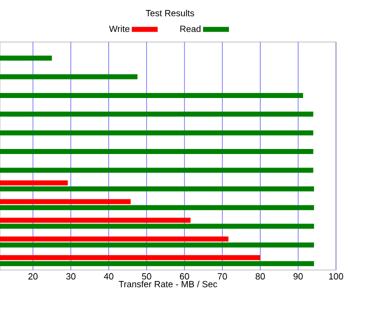 This screenshot has width=374, height=326. Describe the element at coordinates (298, 276) in the screenshot. I see `x-tick-label: 90` at that location.